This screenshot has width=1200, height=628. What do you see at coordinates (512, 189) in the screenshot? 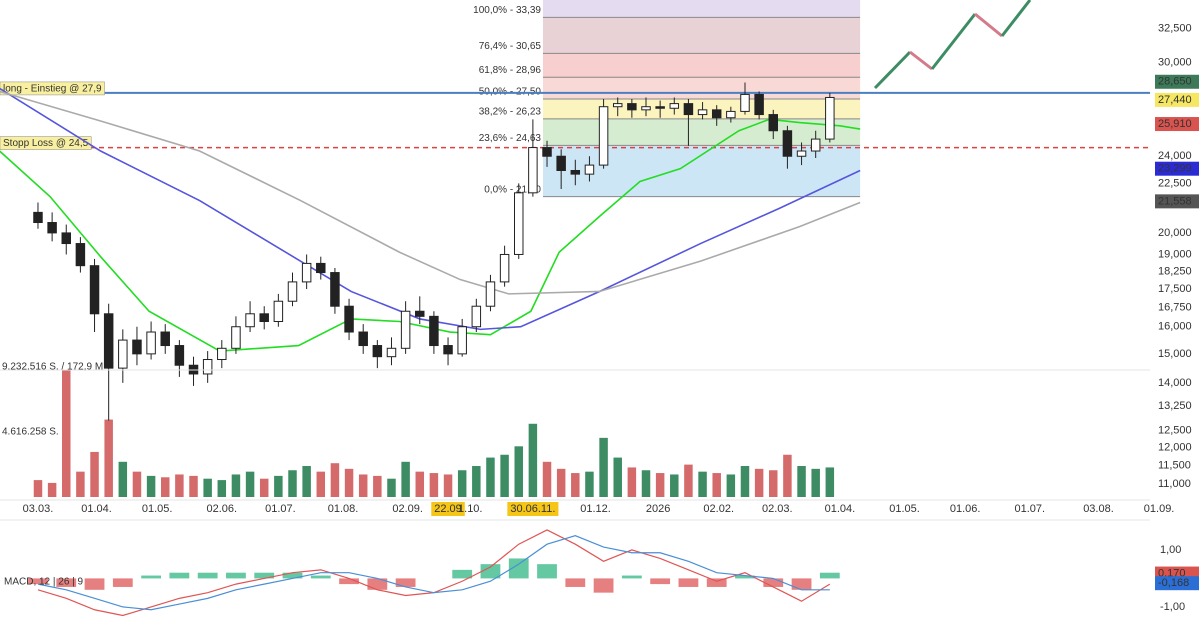
I see `fib-label: 0,0% - 21,80` at bounding box center [512, 189].